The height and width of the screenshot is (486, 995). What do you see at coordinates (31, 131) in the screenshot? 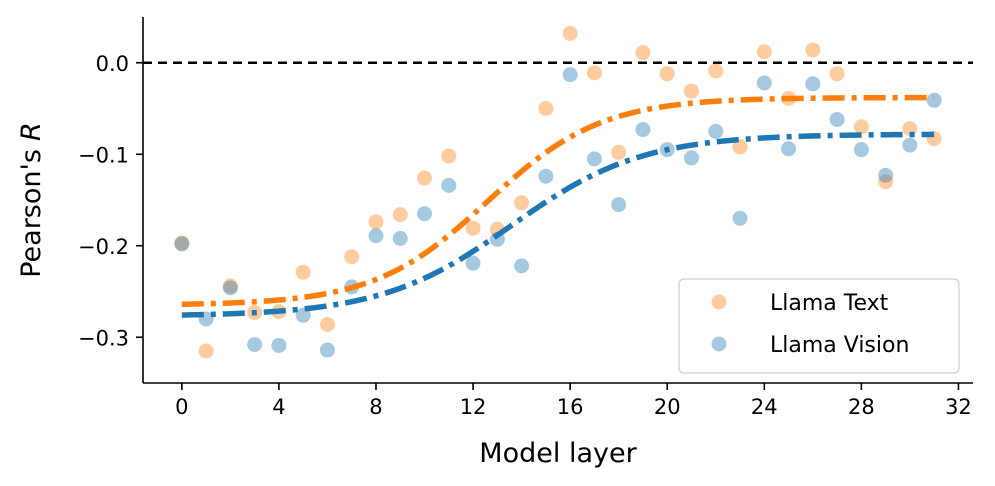
I see `y-axis-title-variable: R` at bounding box center [31, 131].